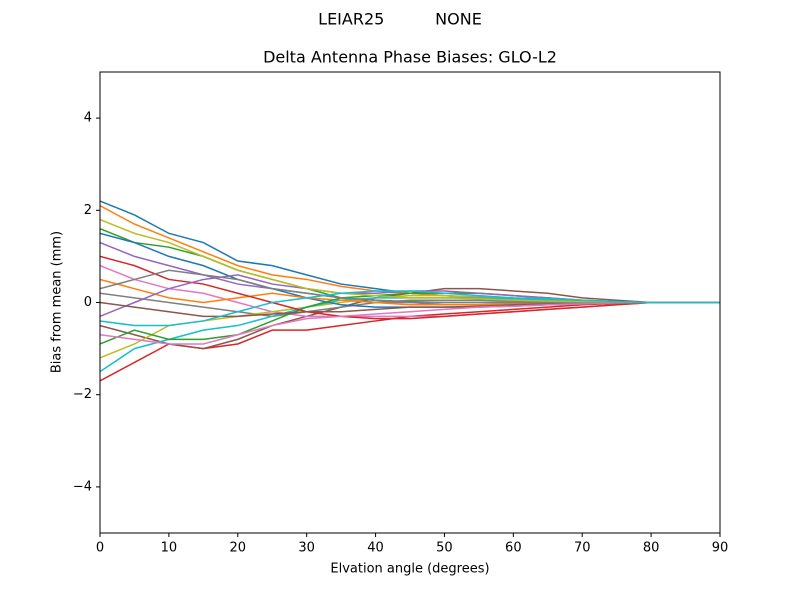 The image size is (800, 600). I want to click on y-tick-label: −2, so click(82, 394).